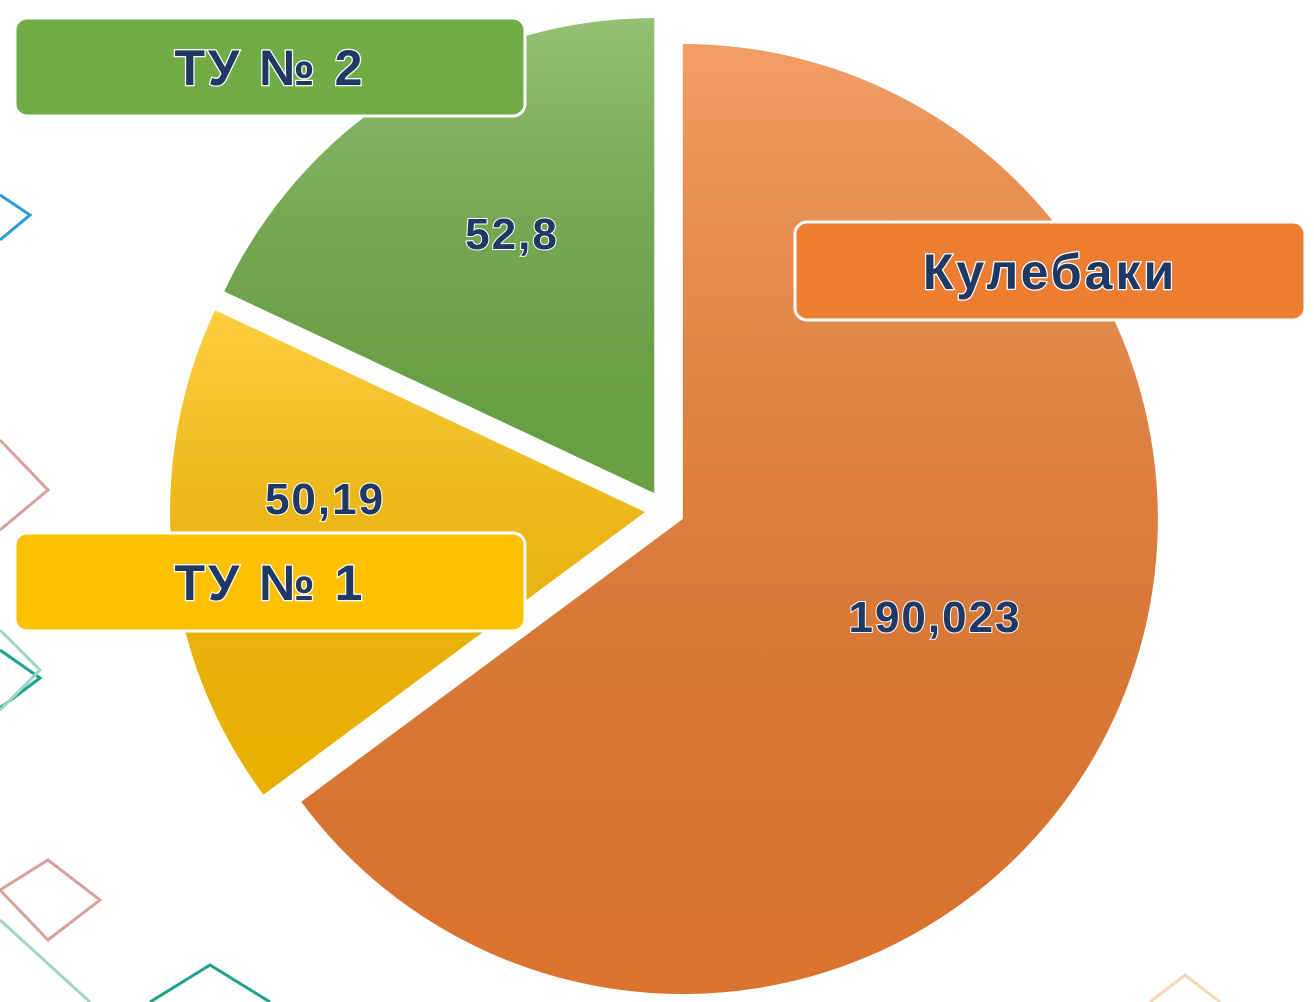 The width and height of the screenshot is (1314, 1002). What do you see at coordinates (325, 499) in the screenshot?
I see `value-label: 50,19` at bounding box center [325, 499].